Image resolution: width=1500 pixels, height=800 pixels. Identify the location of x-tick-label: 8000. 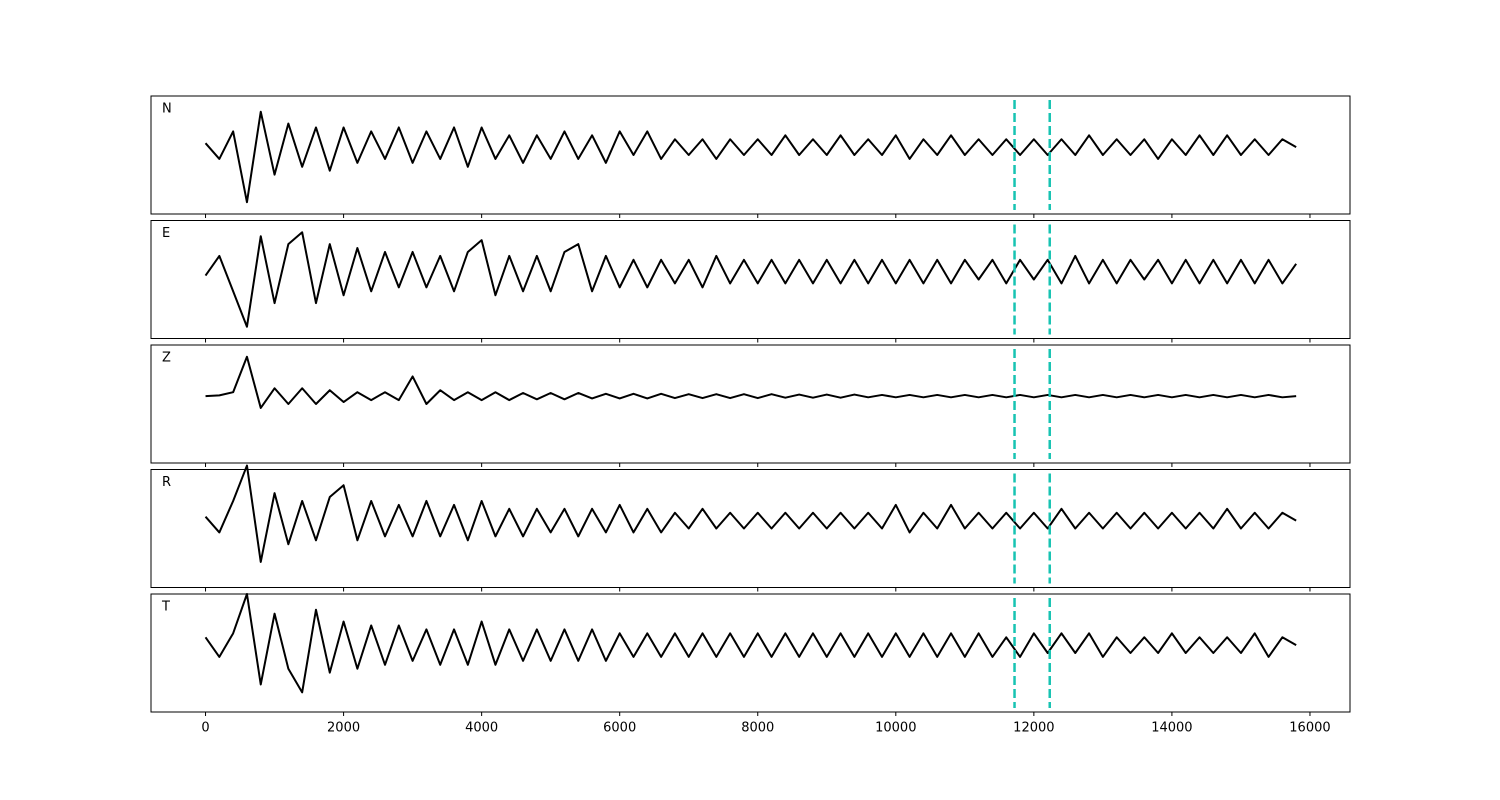
(757, 728).